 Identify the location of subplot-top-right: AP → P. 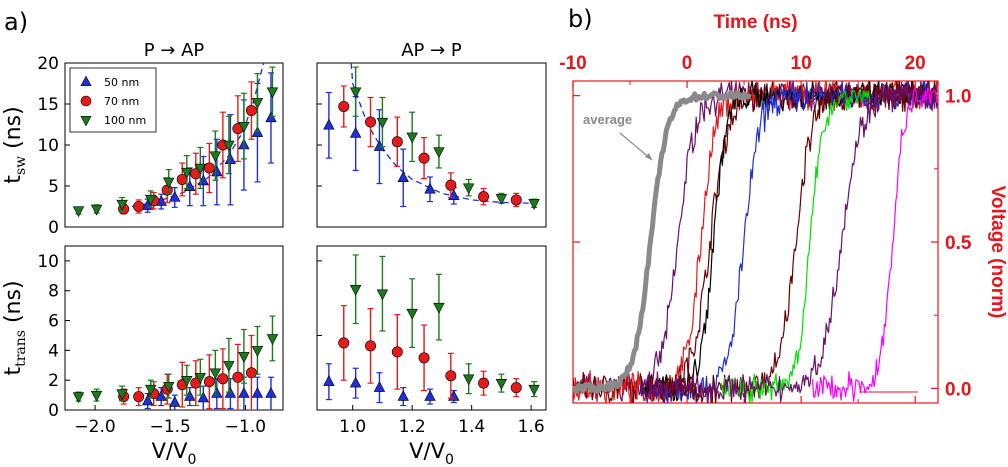
(431, 134).